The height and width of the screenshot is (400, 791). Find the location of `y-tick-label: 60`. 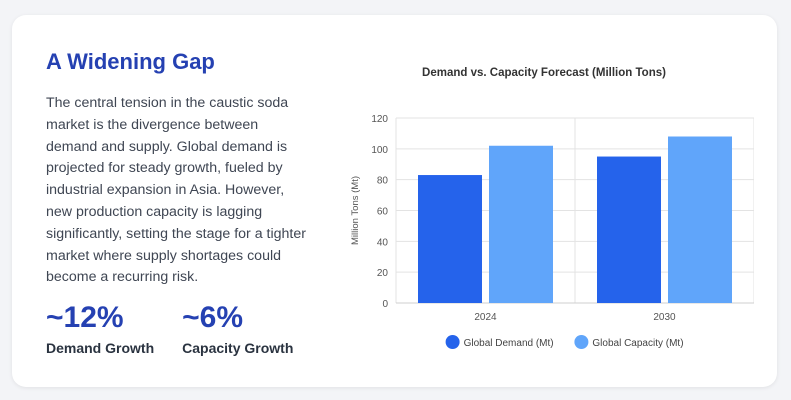

y-tick-label: 60 is located at coordinates (383, 212).